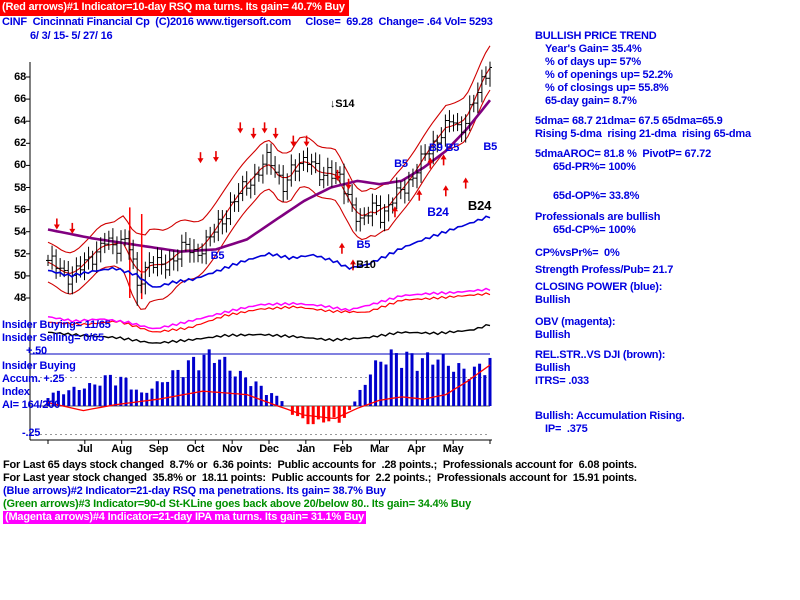  I want to click on annotation-s14: ↓S14, so click(342, 103).